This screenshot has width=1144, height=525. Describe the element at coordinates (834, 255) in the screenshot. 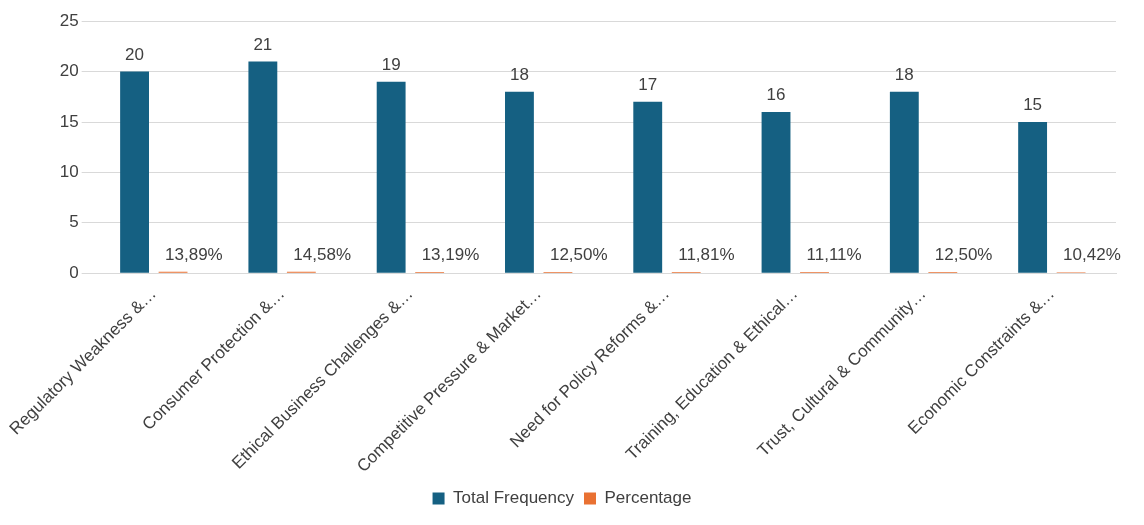

I see `data-label: 11,11%` at that location.